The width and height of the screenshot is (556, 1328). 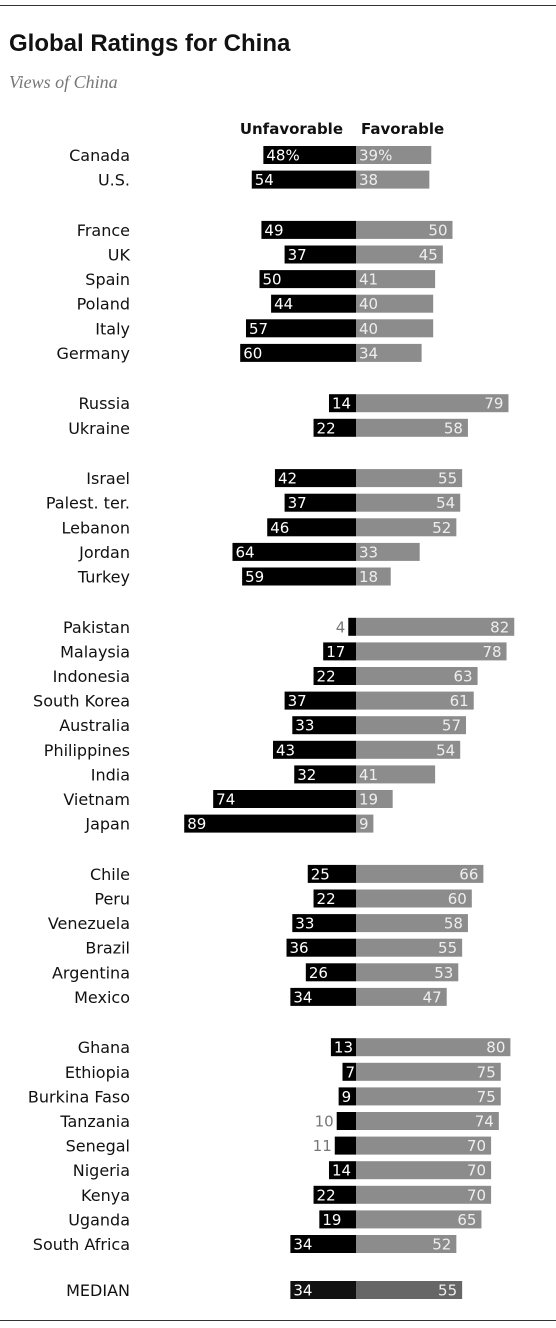 What do you see at coordinates (447, 1291) in the screenshot?
I see `value-favorable-median: 55` at bounding box center [447, 1291].